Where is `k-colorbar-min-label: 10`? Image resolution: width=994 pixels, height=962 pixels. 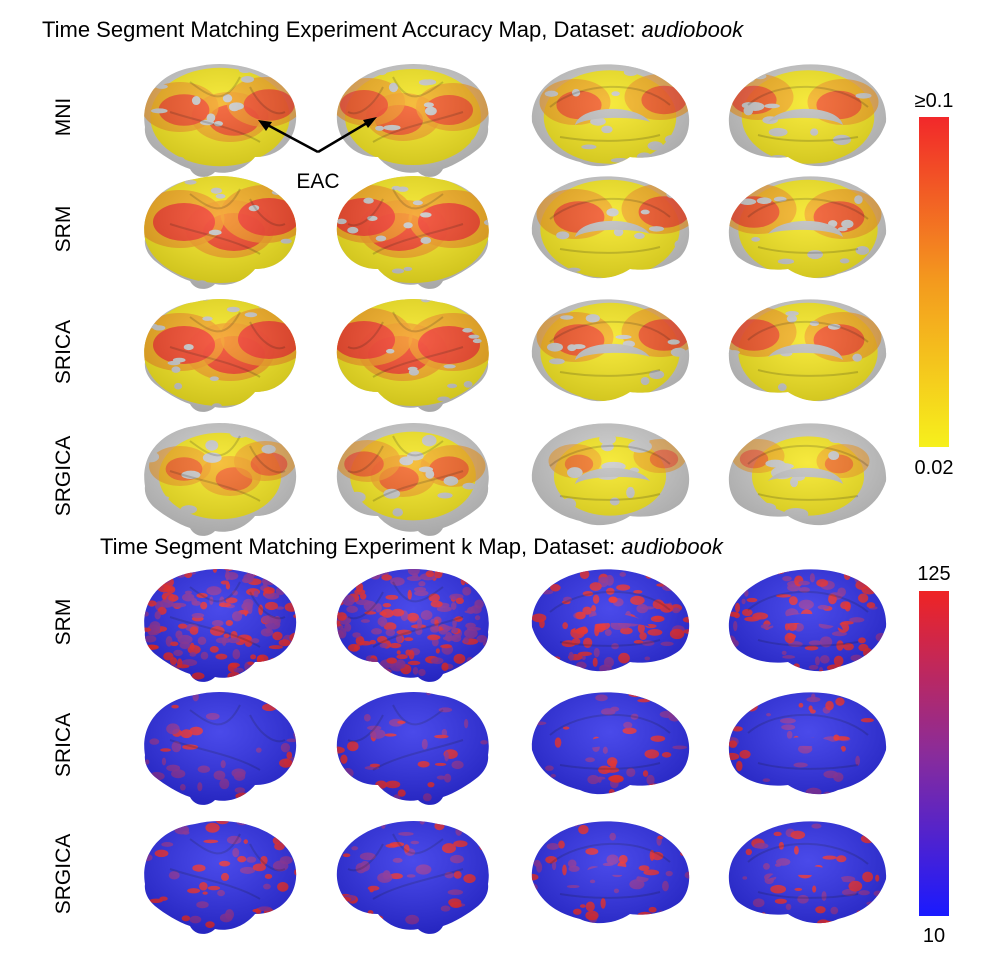 k-colorbar-min-label: 10 is located at coordinates (934, 936).